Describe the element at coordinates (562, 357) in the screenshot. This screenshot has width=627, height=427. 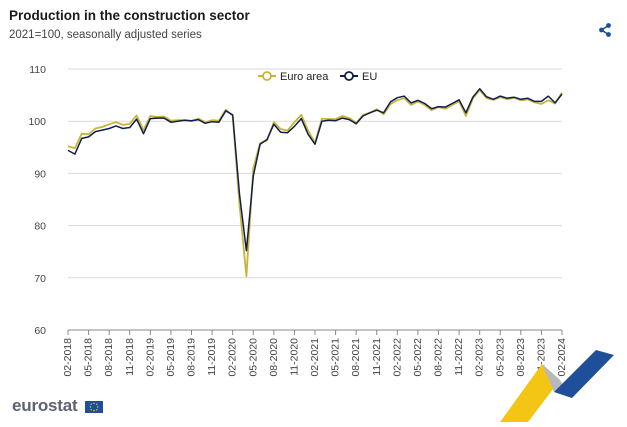
I see `x-tick-label: 02-2024` at that location.